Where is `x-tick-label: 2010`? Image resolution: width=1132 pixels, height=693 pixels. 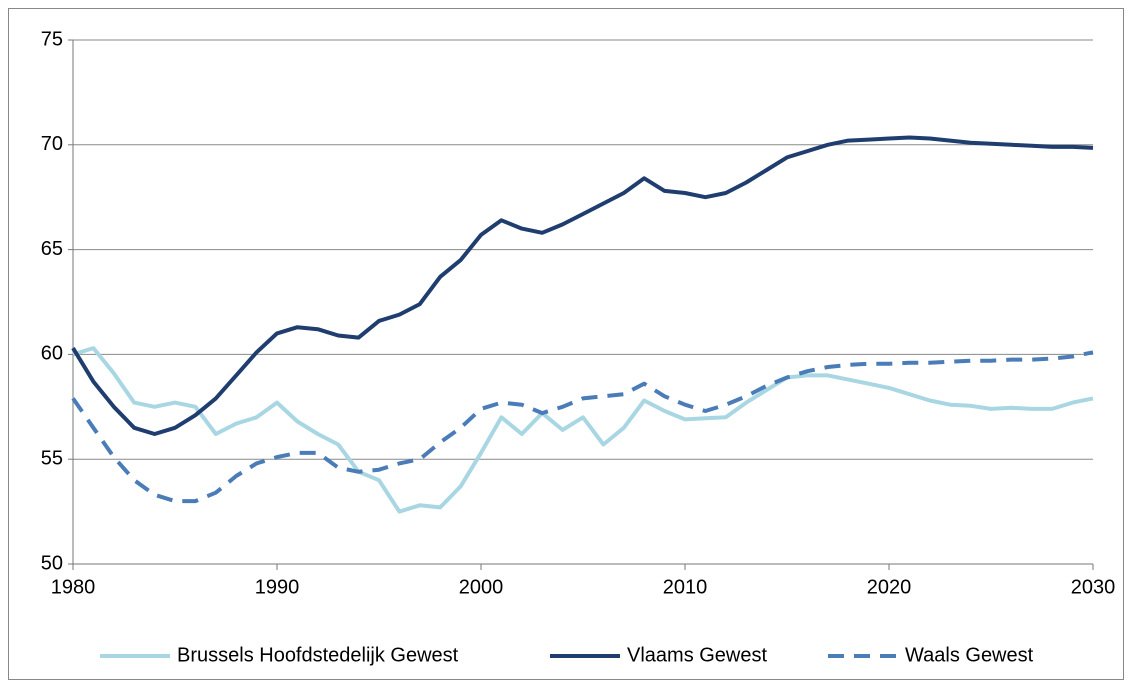
x-tick-label: 2010 is located at coordinates (685, 587).